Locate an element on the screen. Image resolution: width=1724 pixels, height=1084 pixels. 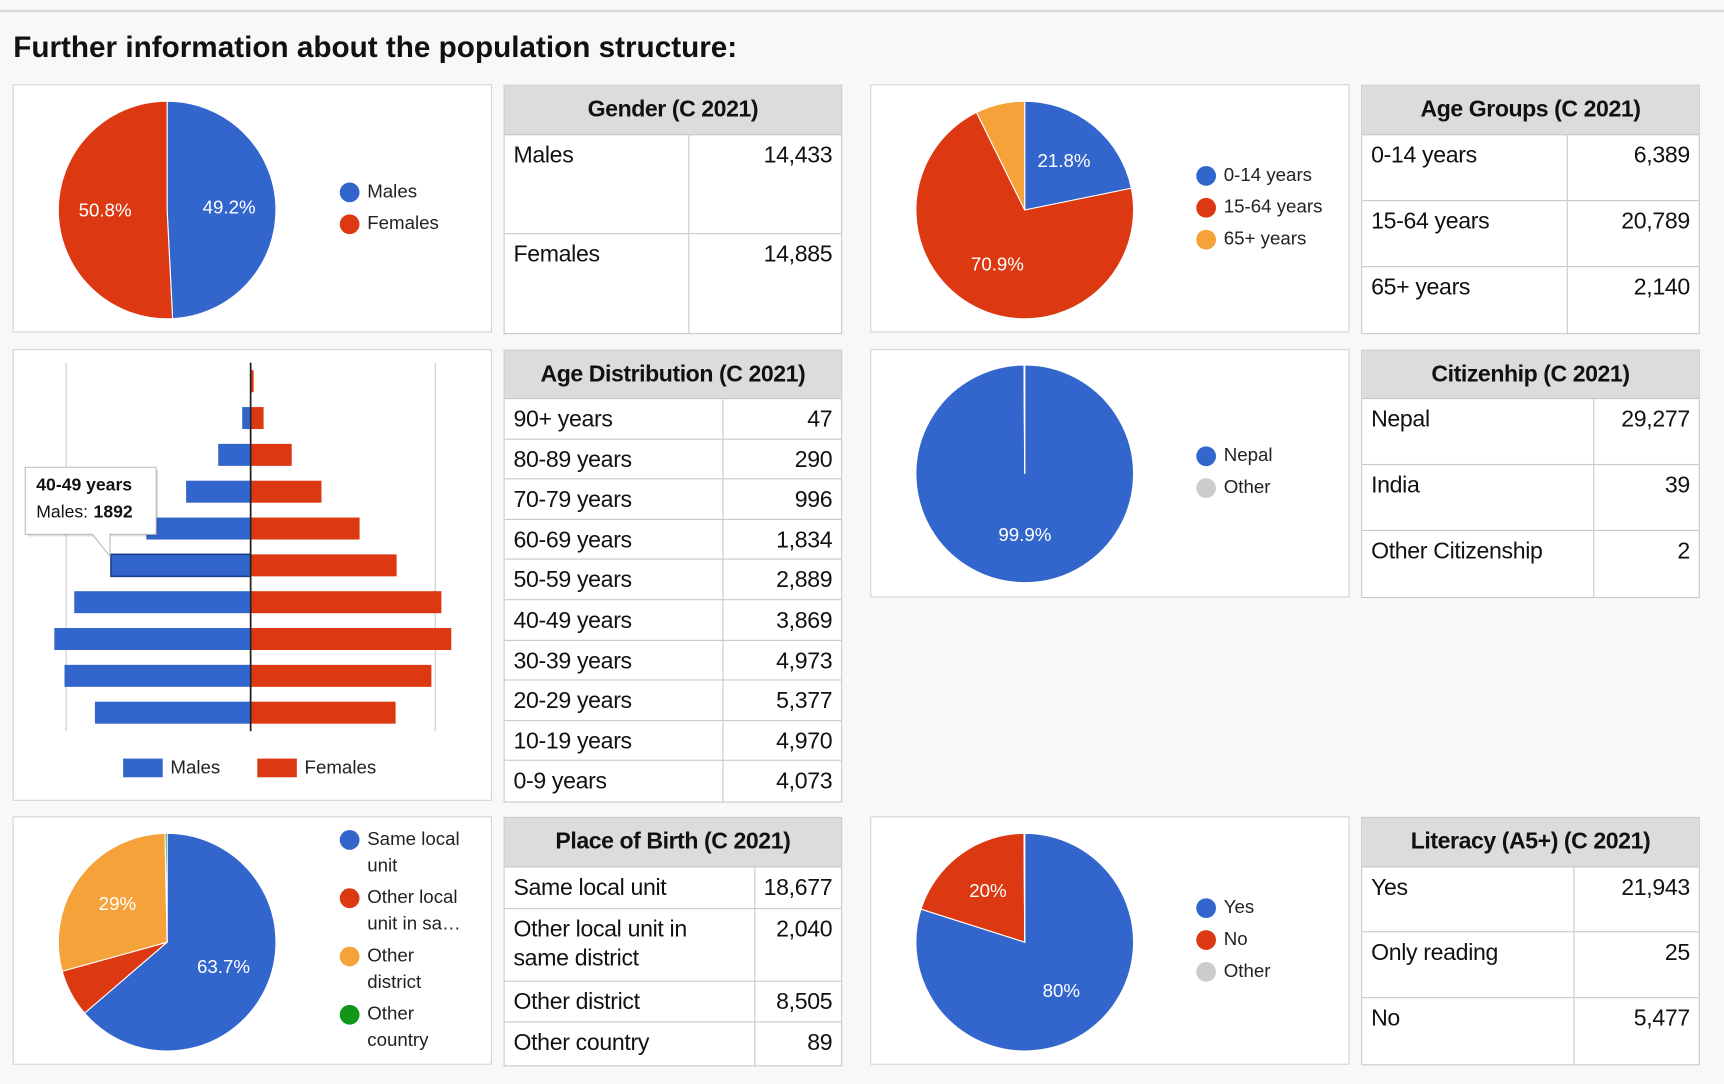
legend-label: 65+ years is located at coordinates (1265, 238).